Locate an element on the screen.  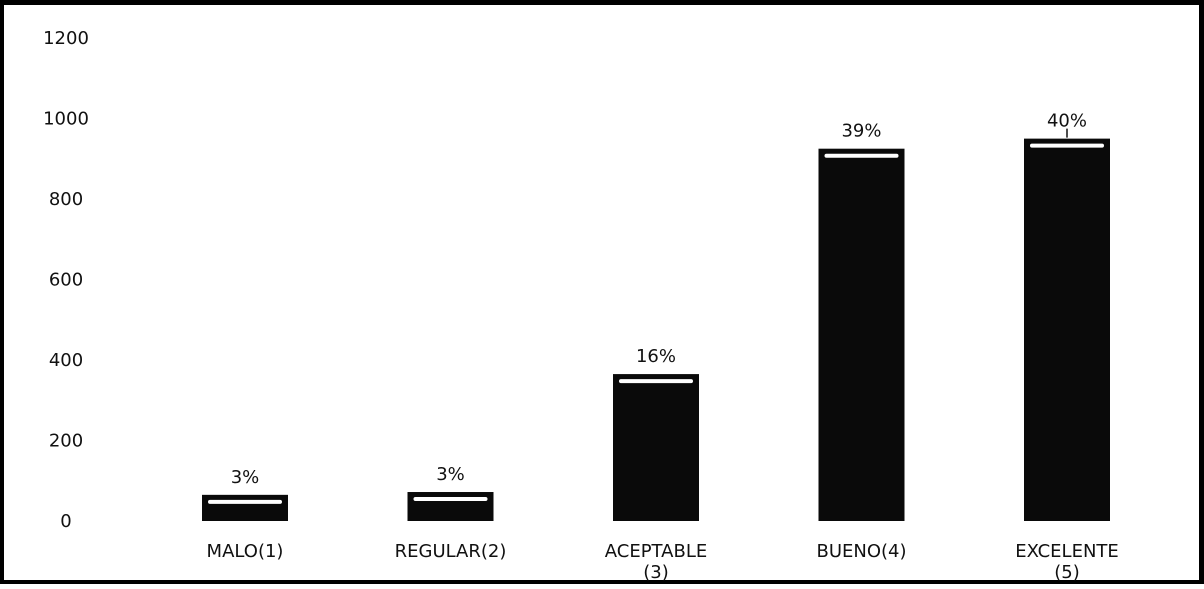
y-tick-label: 1200 is located at coordinates (66, 38).